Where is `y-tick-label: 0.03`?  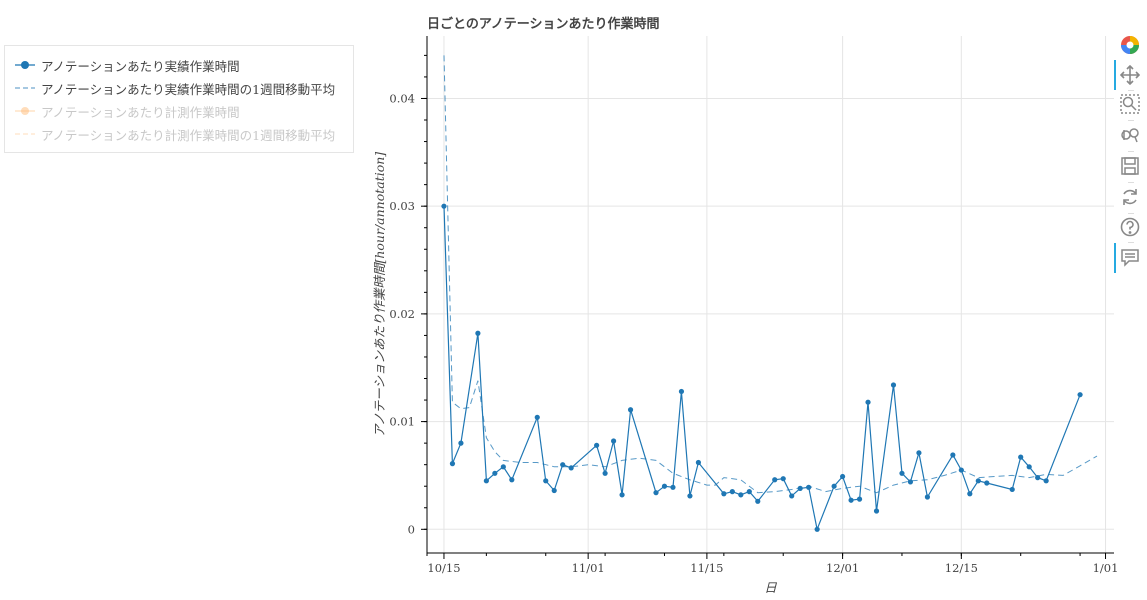 y-tick-label: 0.03 is located at coordinates (402, 206).